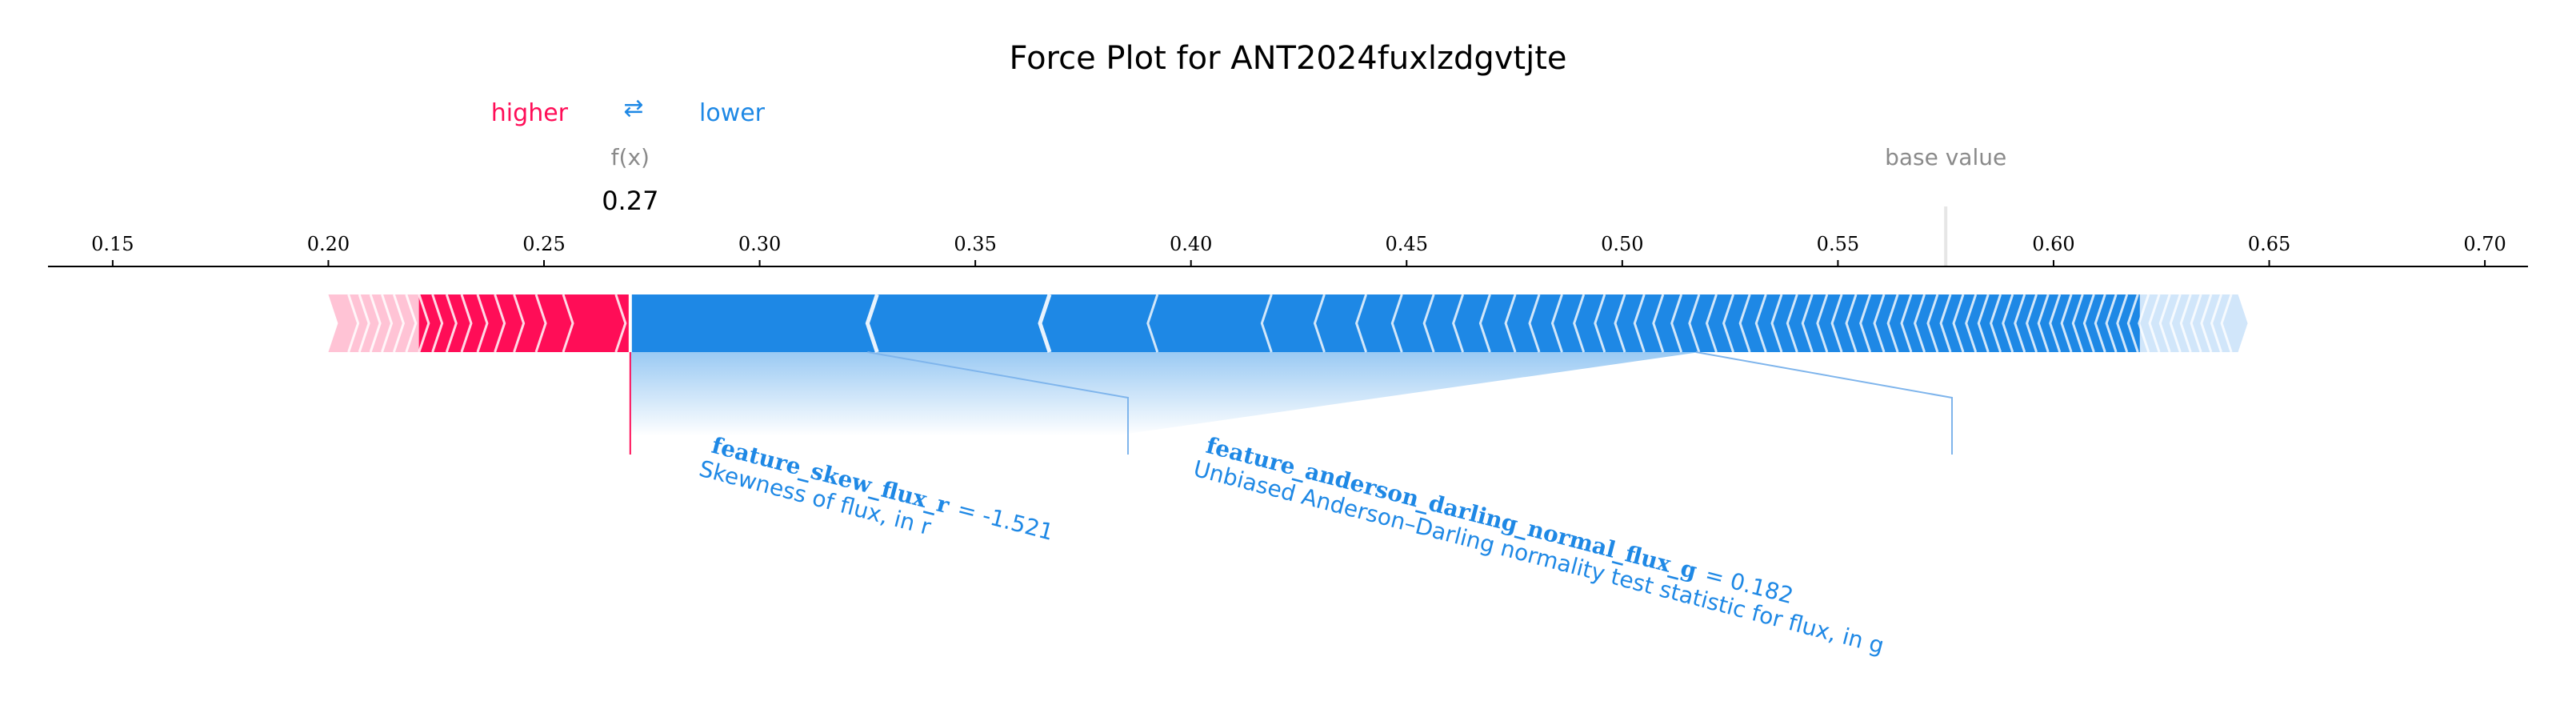  Describe the element at coordinates (633, 108) in the screenshot. I see `legend-arrows-icon: ⇄` at that location.